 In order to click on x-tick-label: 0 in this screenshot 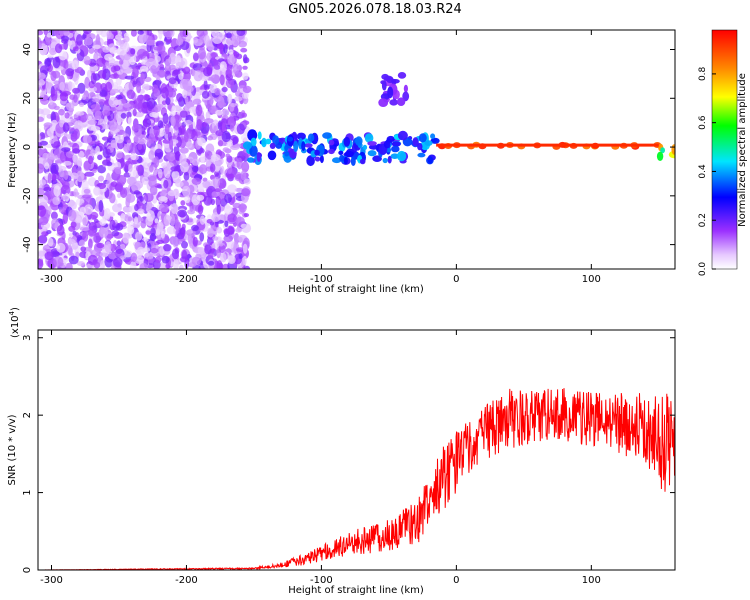, I will do `click(456, 279)`.